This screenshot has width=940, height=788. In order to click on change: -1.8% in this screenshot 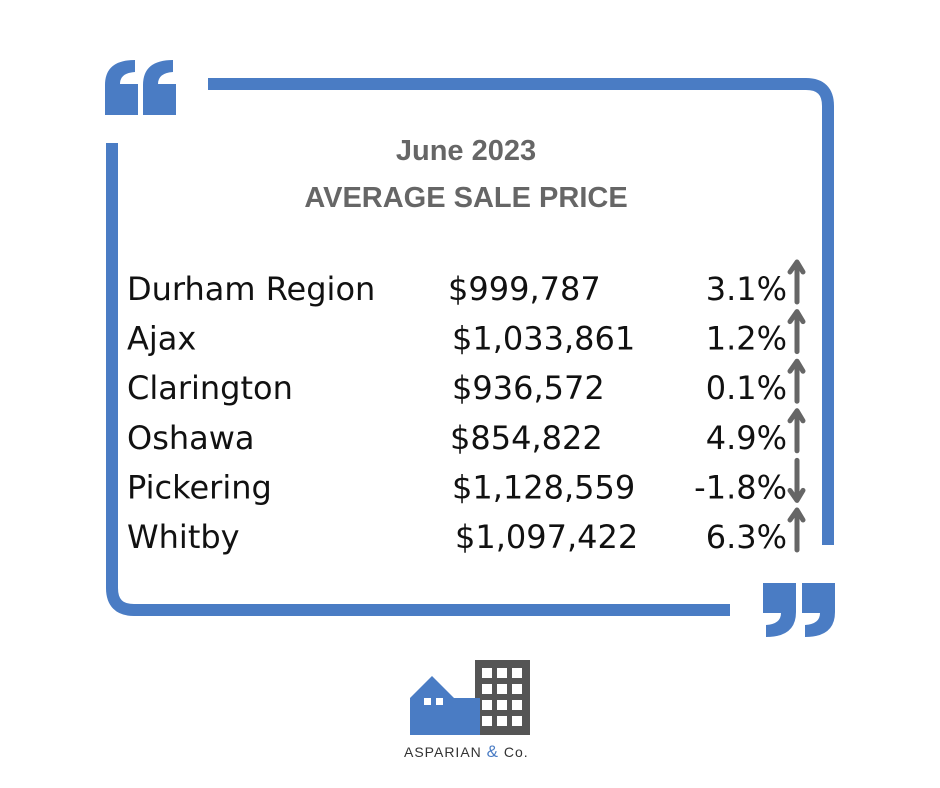, I will do `click(740, 487)`.